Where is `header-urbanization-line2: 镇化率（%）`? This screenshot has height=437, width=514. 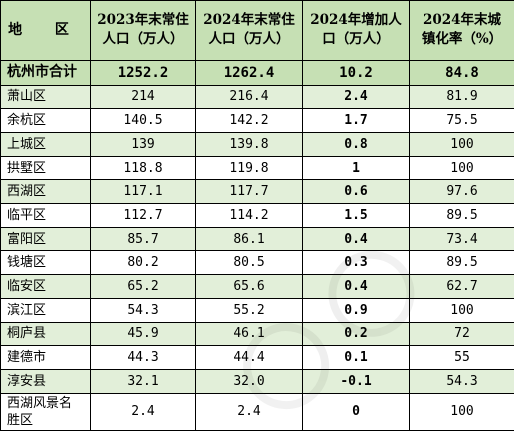 header-urbanization-line2: 镇化率（%） is located at coordinates (462, 39).